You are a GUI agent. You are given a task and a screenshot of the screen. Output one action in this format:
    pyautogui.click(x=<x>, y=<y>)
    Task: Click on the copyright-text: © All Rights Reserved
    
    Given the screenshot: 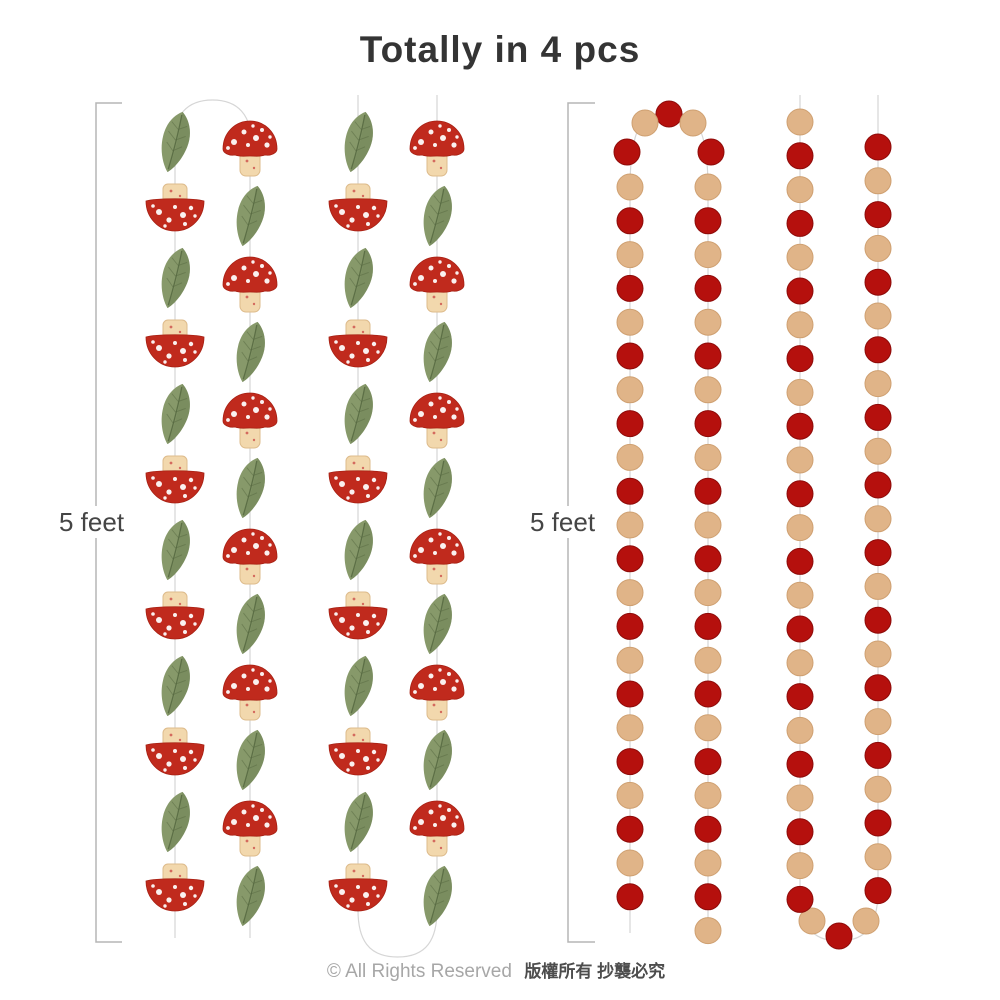 What is the action you would take?
    pyautogui.click(x=419, y=971)
    